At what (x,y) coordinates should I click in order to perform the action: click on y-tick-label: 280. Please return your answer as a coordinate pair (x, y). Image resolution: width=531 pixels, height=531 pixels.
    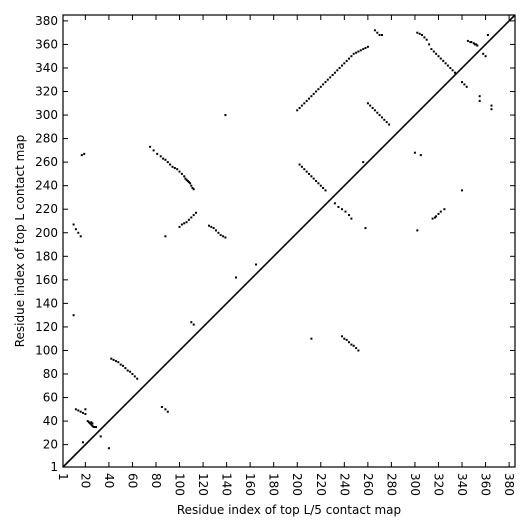
    Looking at the image, I should click on (46, 139).